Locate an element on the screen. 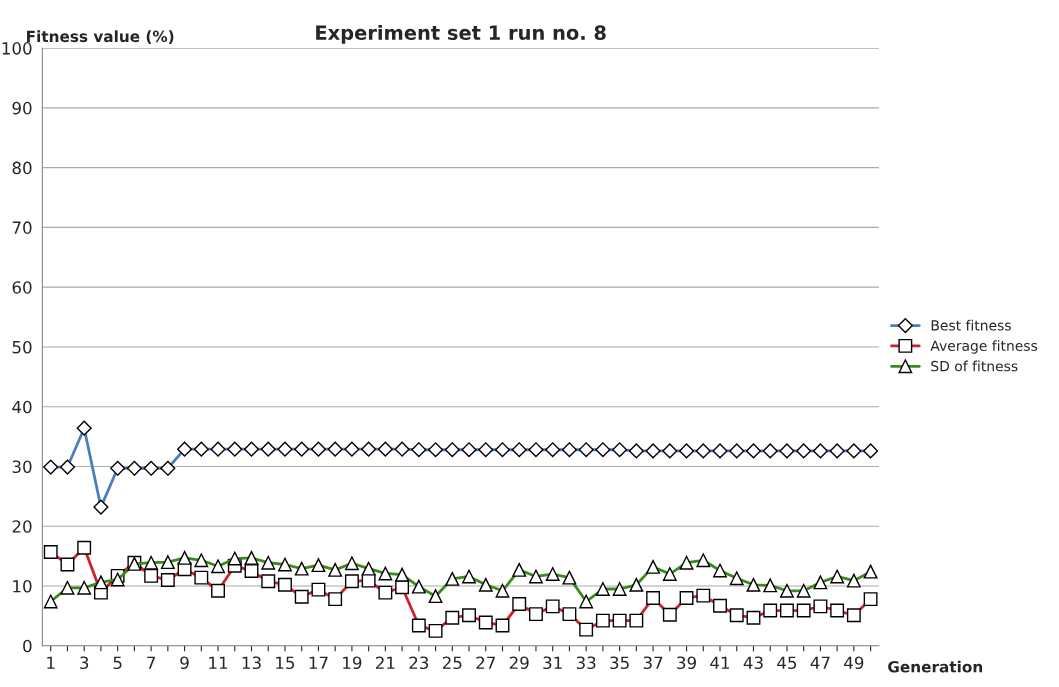 The image size is (1059, 687). x-tick-label: 37 is located at coordinates (653, 663).